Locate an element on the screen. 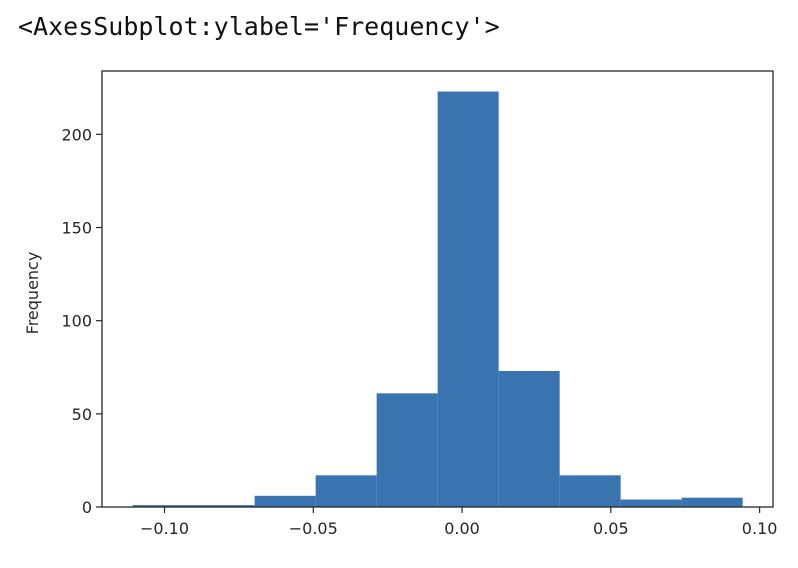  x-tick-label: −0.10 is located at coordinates (164, 528).